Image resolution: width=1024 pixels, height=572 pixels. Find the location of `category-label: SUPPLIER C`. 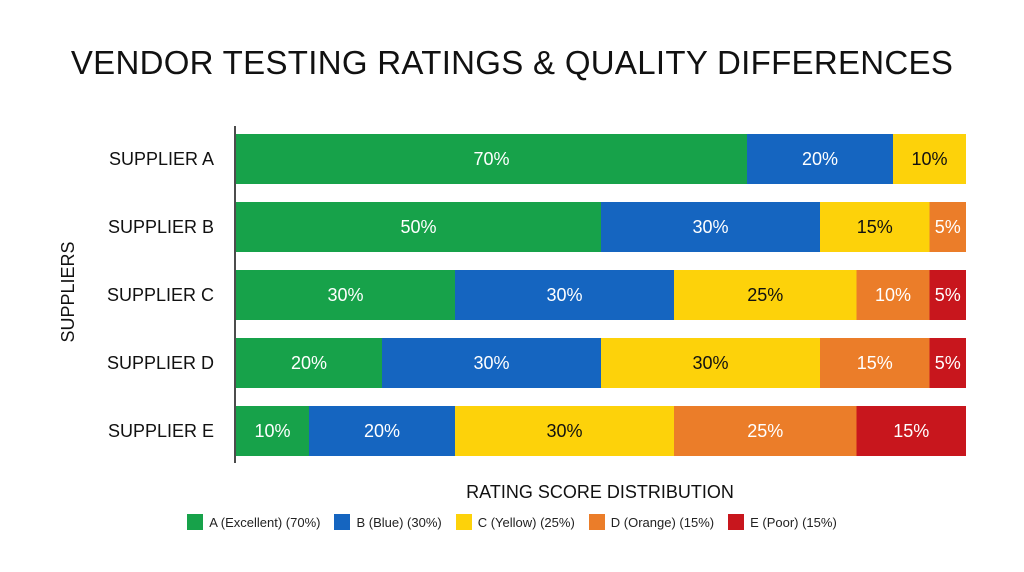

category-label: SUPPLIER C is located at coordinates (160, 295).